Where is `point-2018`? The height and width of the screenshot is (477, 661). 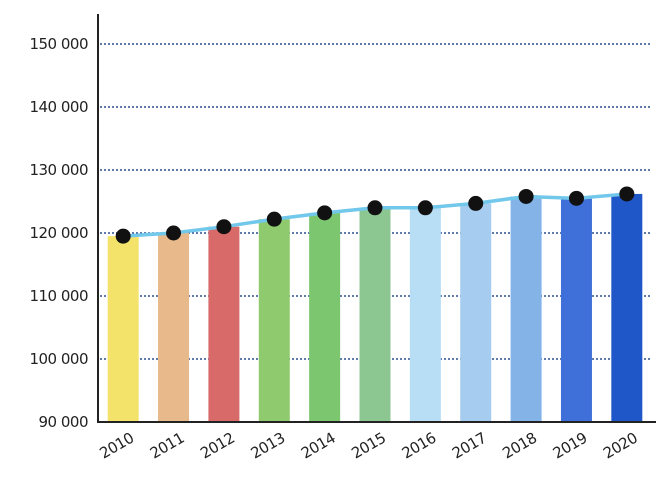
point-2018 is located at coordinates (526, 196).